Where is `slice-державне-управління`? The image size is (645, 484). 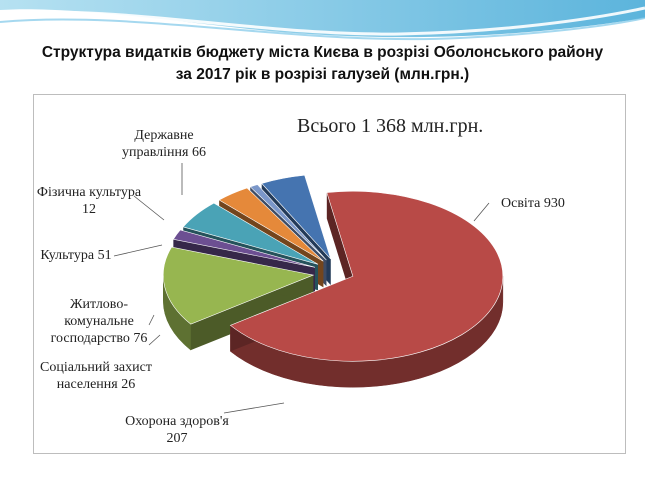
slice-державне-управління is located at coordinates (296, 217).